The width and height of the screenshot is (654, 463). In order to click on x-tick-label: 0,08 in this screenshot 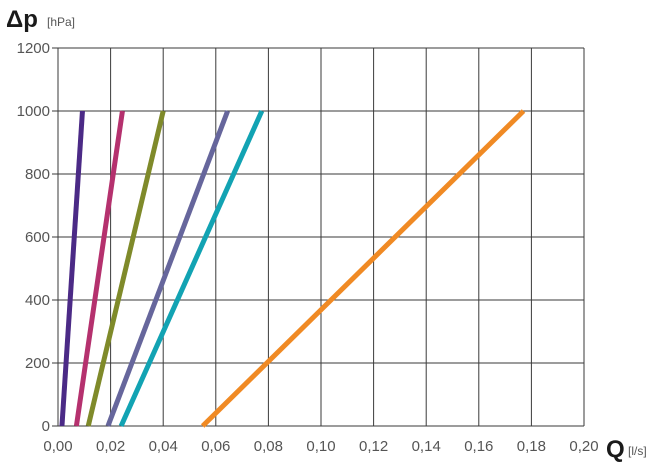, I will do `click(268, 446)`.